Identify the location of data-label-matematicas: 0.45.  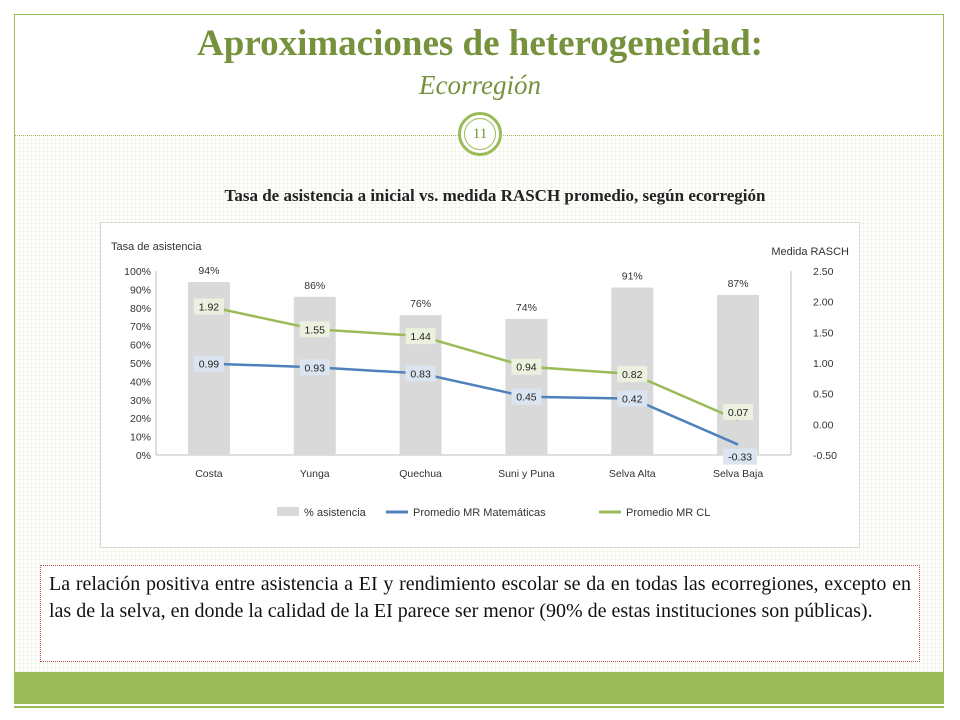
(526, 398).